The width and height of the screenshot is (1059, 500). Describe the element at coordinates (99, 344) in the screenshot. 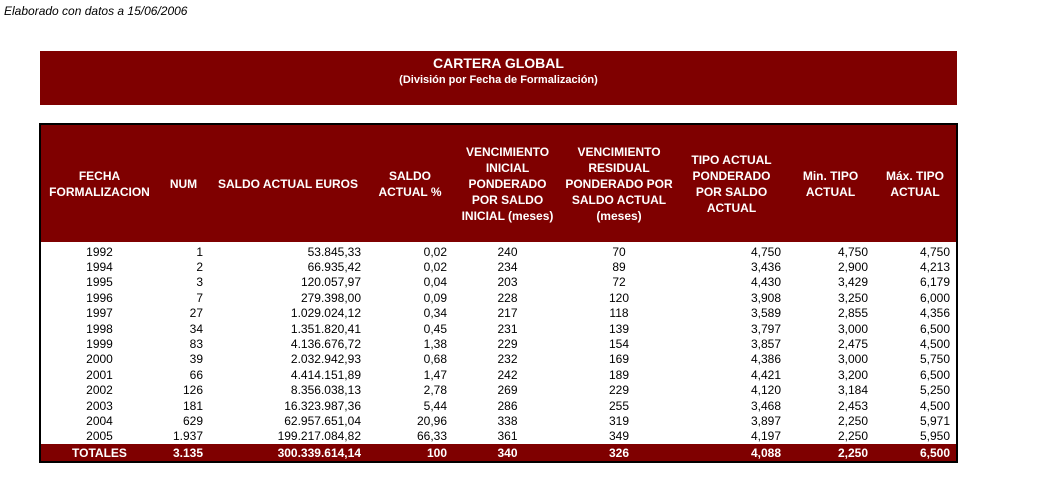

I see `cell-fecha: 1999` at that location.